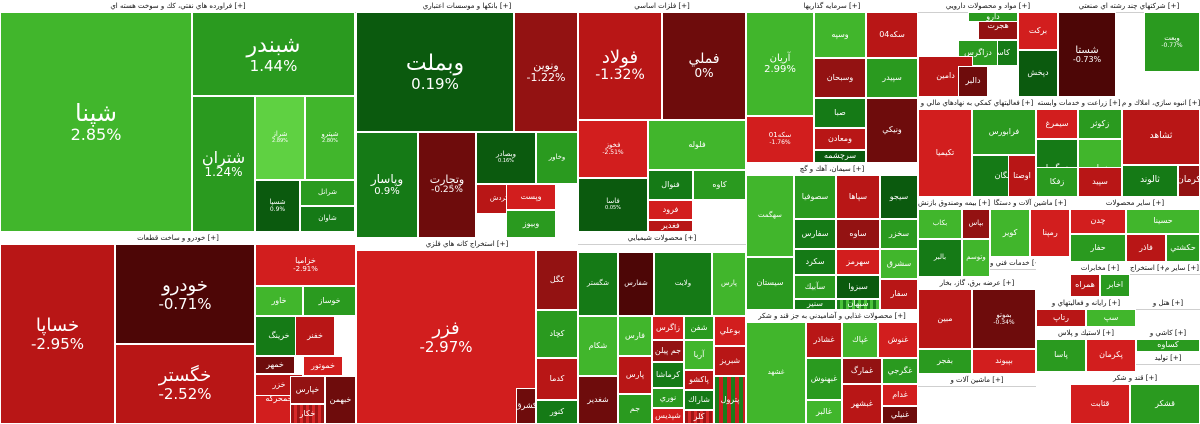  Describe the element at coordinates (57, 334) in the screenshot. I see `stock-tile: خساپا -2.95%` at that location.